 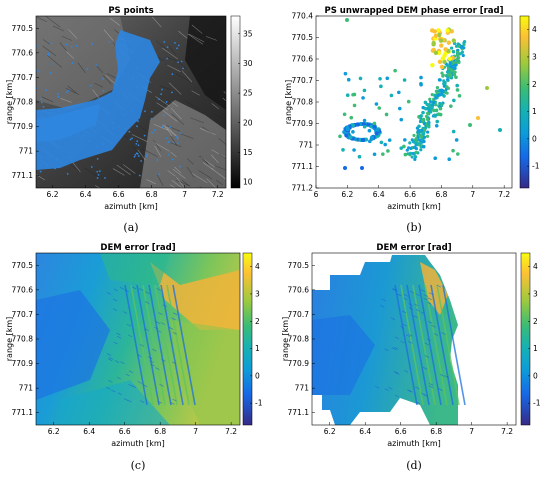 What do you see at coordinates (26, 388) in the screenshot?
I see `ytick-label: 771` at bounding box center [26, 388].